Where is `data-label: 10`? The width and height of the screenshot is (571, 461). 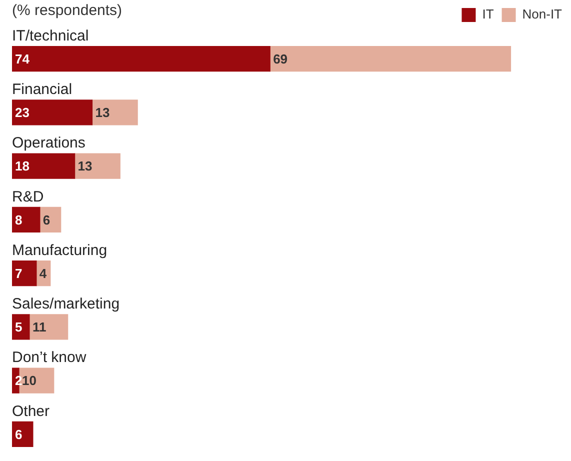
data-label: 10 is located at coordinates (29, 380).